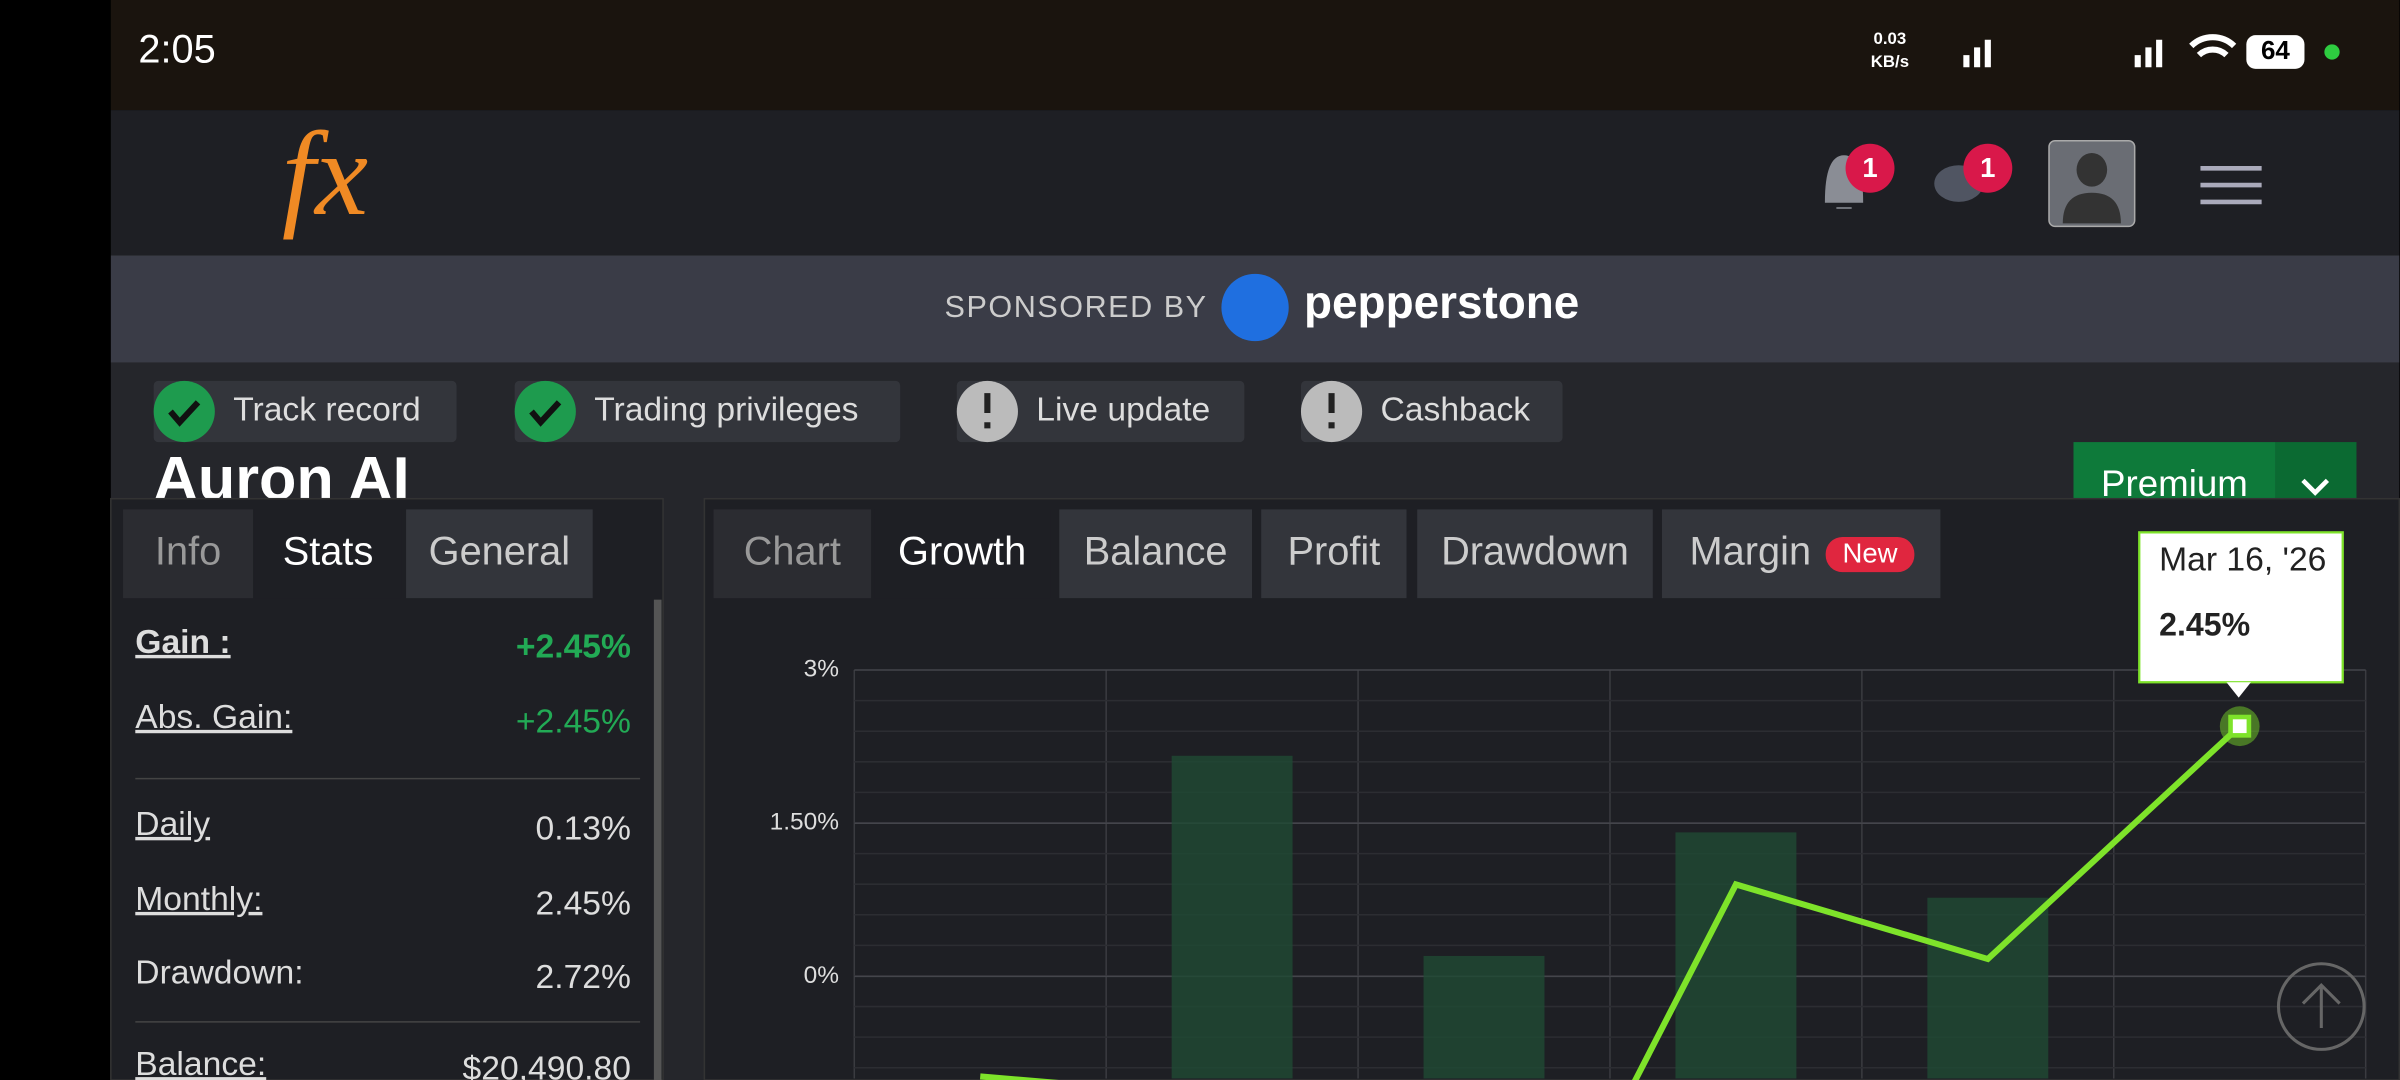 This screenshot has height=1080, width=2400. I want to click on tooltip-date: Mar 16, '26, so click(2242, 559).